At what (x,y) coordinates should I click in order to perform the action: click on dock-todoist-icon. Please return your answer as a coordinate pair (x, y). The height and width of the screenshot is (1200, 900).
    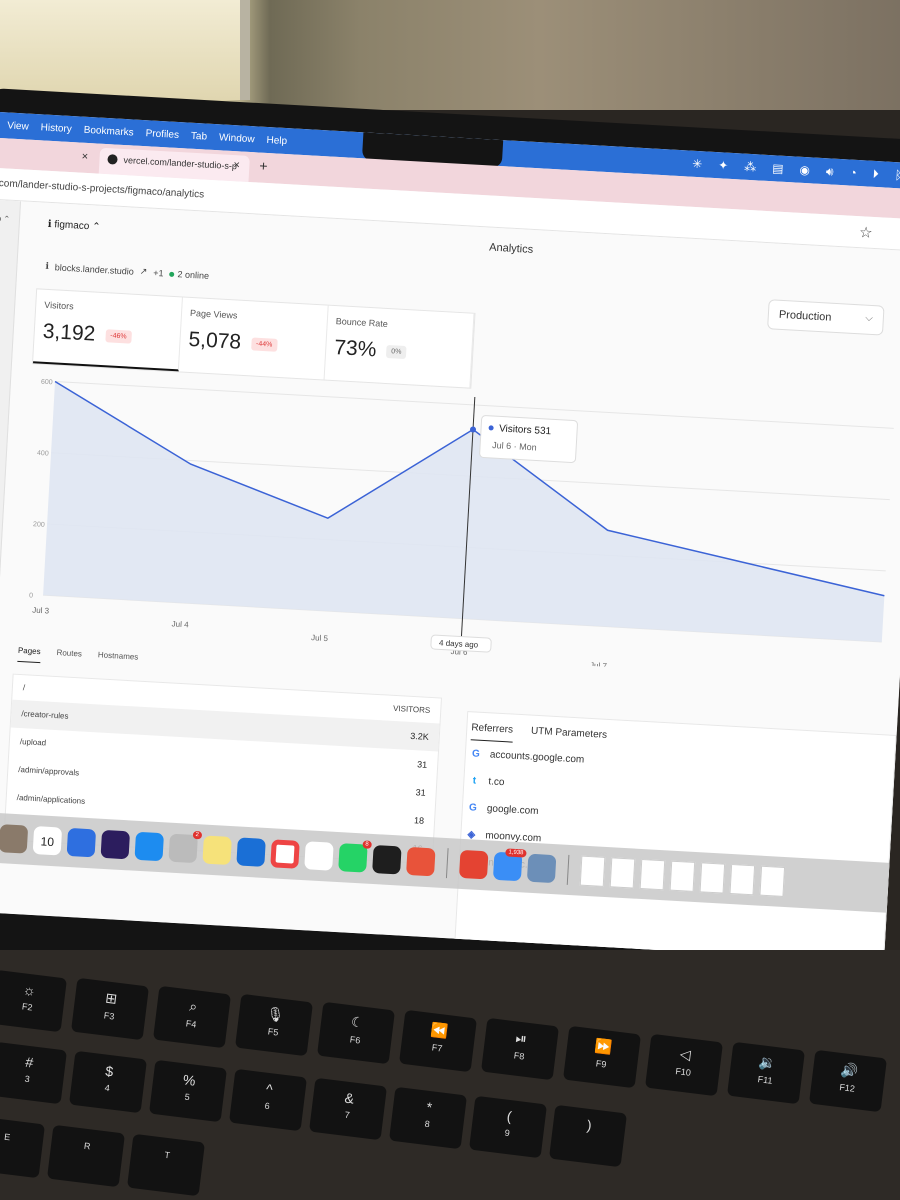
    Looking at the image, I should click on (473, 864).